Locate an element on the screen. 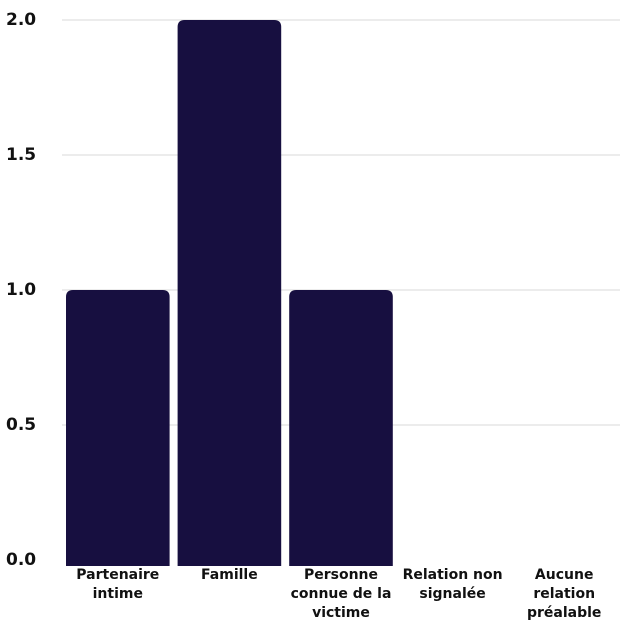 The height and width of the screenshot is (630, 626). x-tick-label: Relation non signalée is located at coordinates (452, 584).